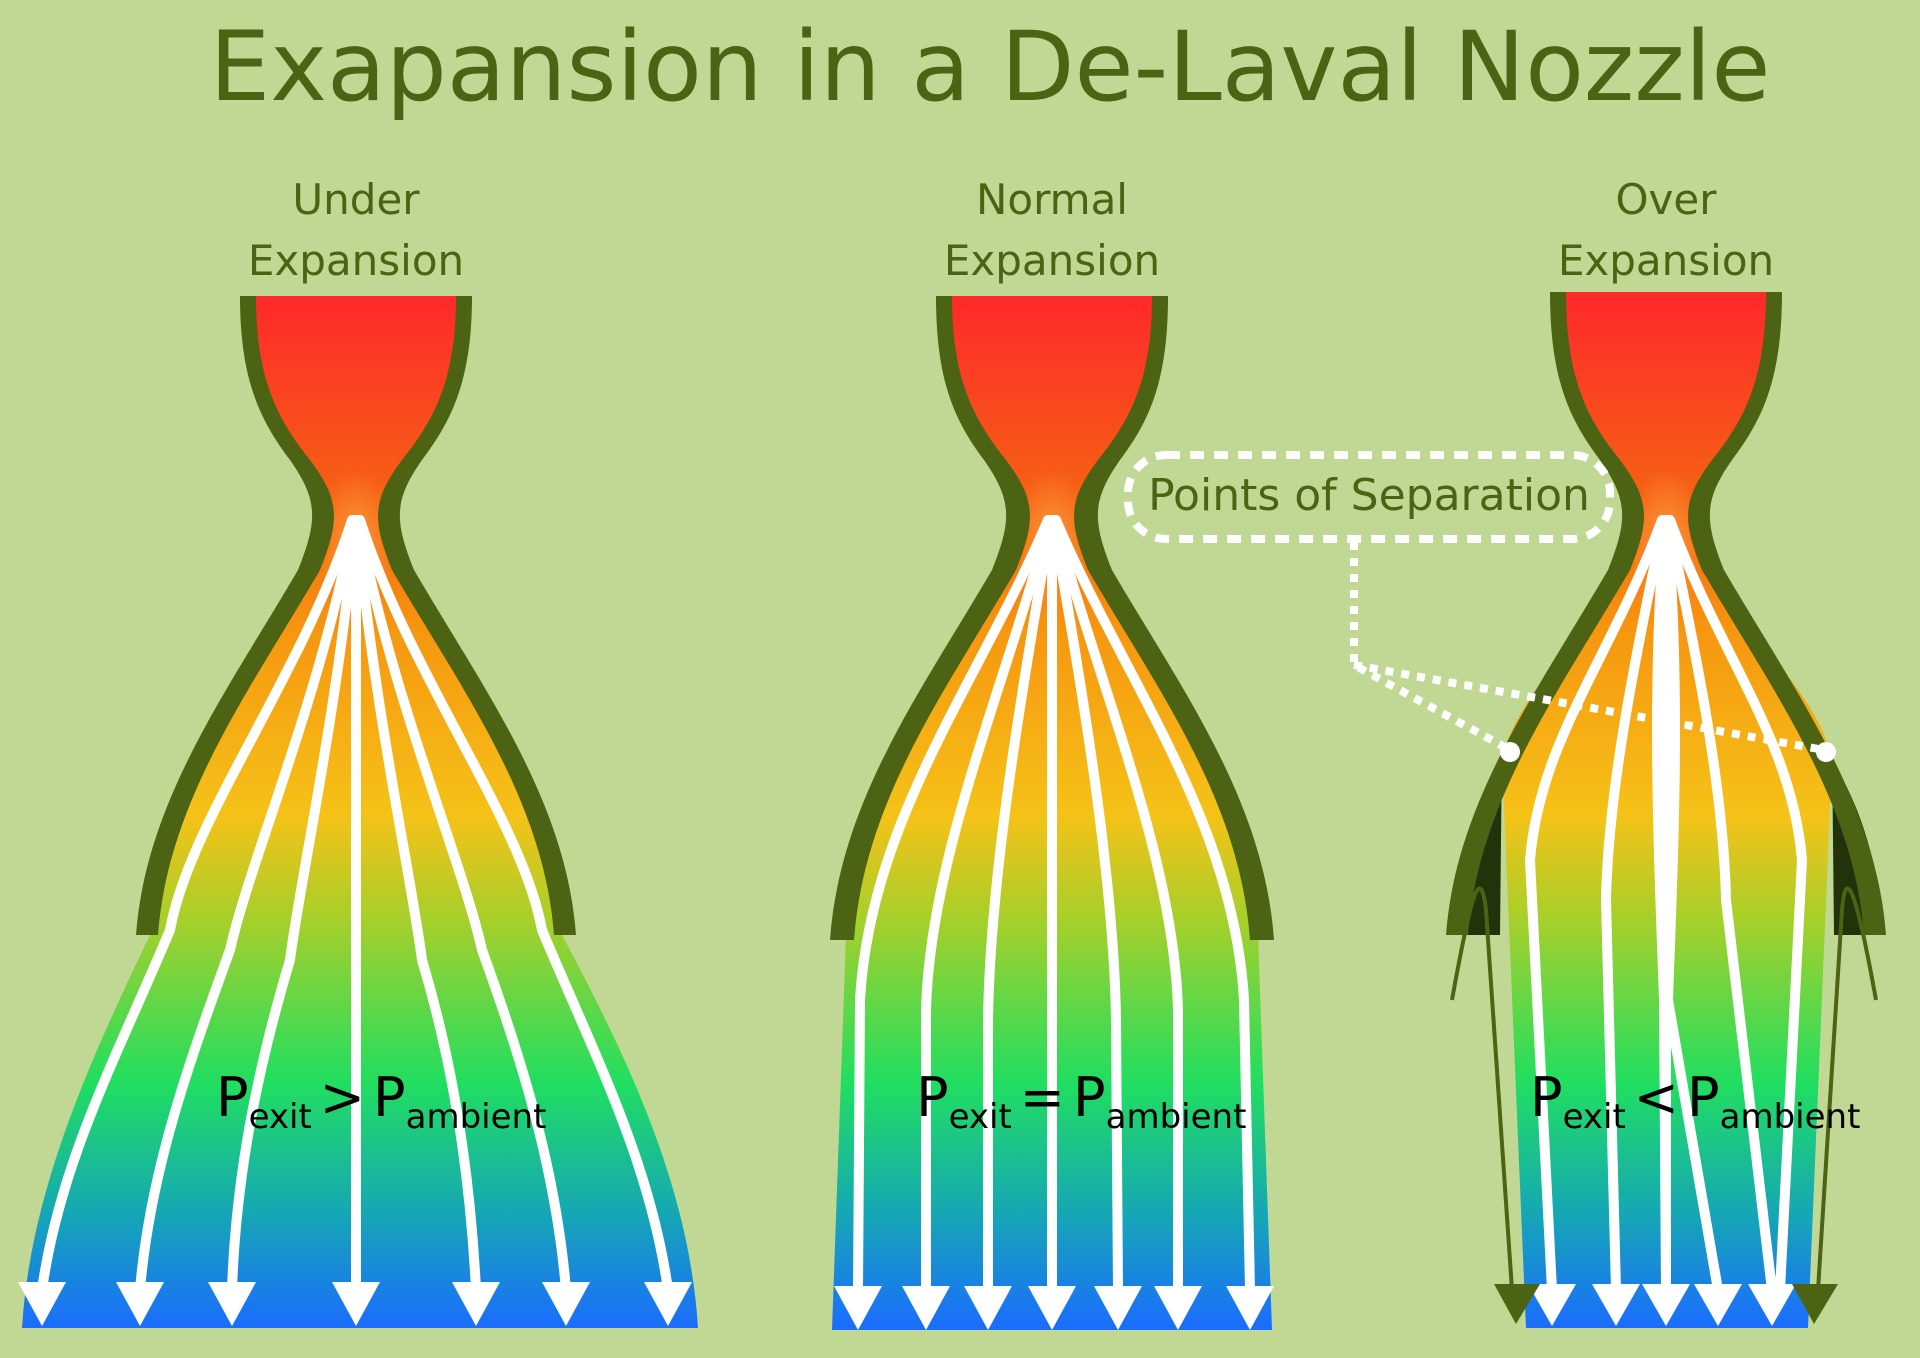  I want to click on pressure-relation: Pexit = Pambient, so click(1081, 1101).